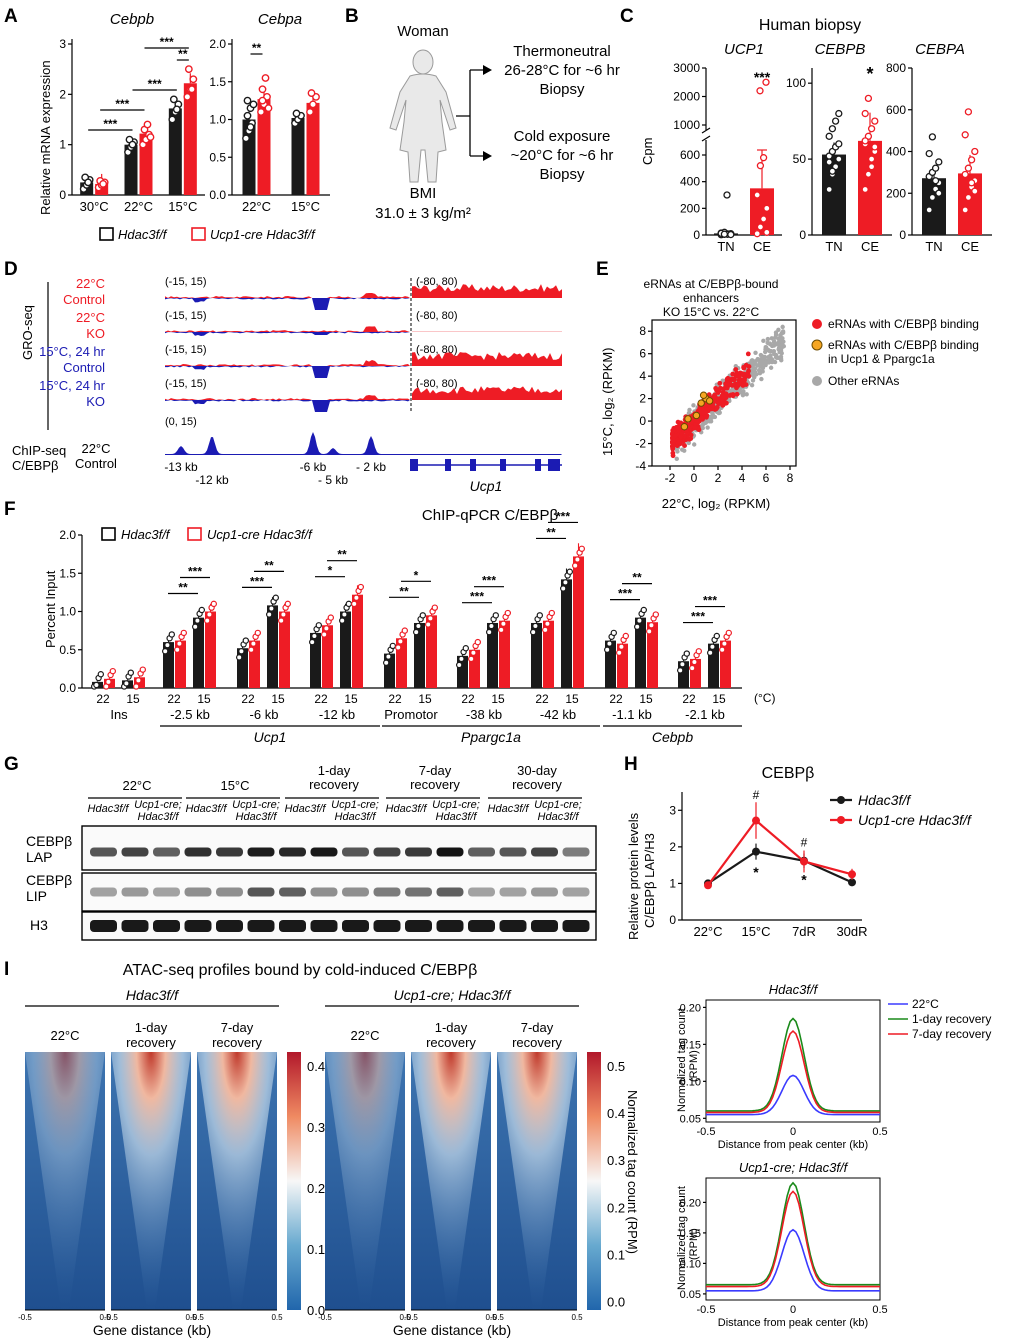 The width and height of the screenshot is (1014, 1342). What do you see at coordinates (602, 269) in the screenshot?
I see `panel-letter-e: E` at bounding box center [602, 269].